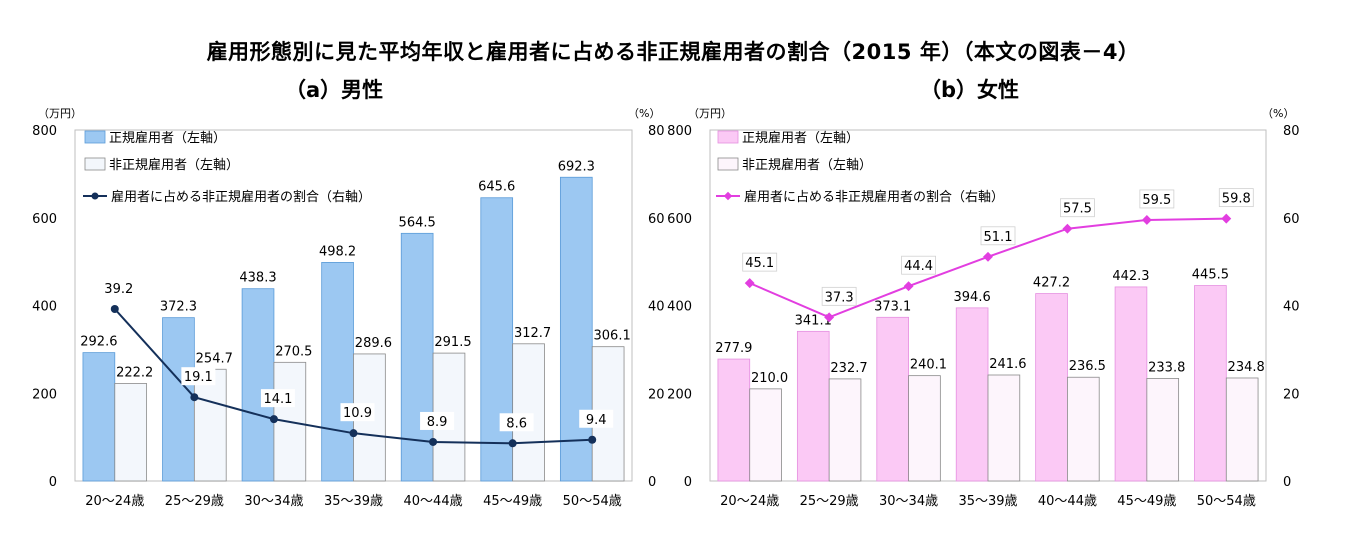  I want to click on panel-b-nonregular-bar-label: 241.6, so click(1007, 364).